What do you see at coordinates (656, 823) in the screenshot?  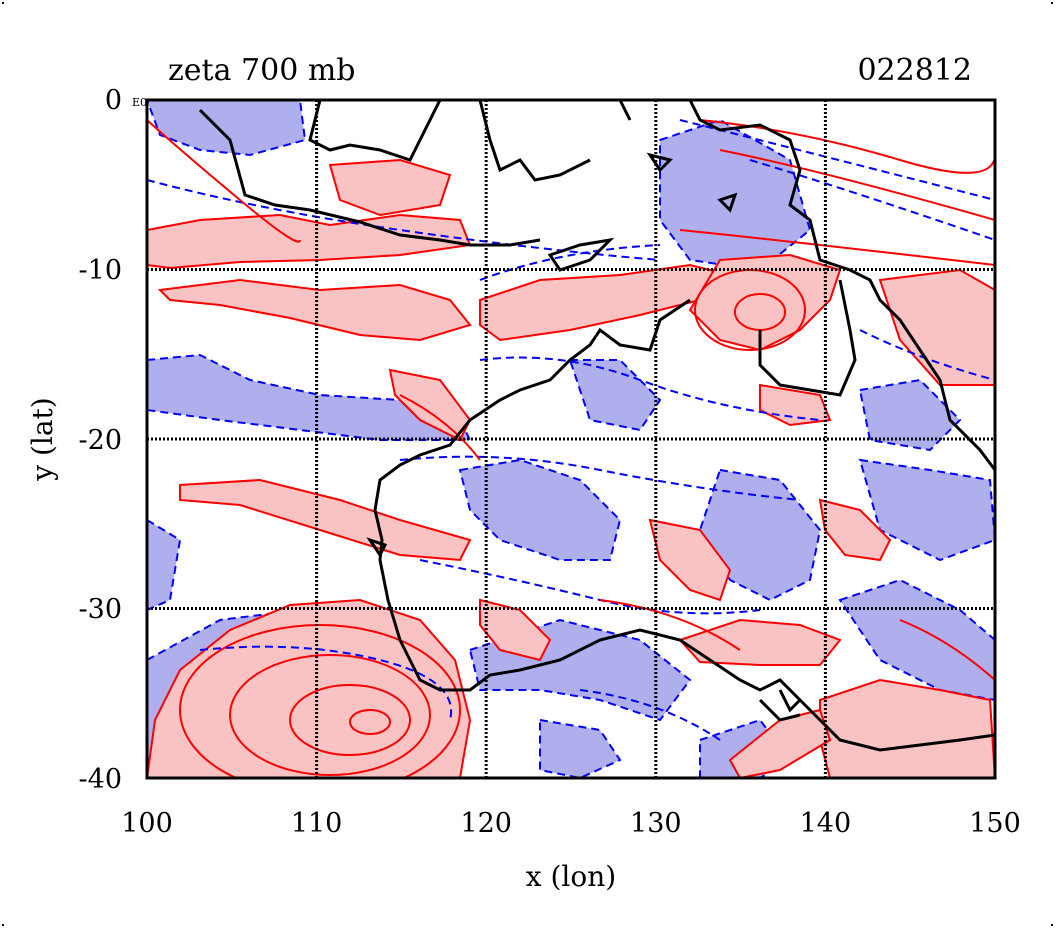 I see `x-tick-label: 130` at bounding box center [656, 823].